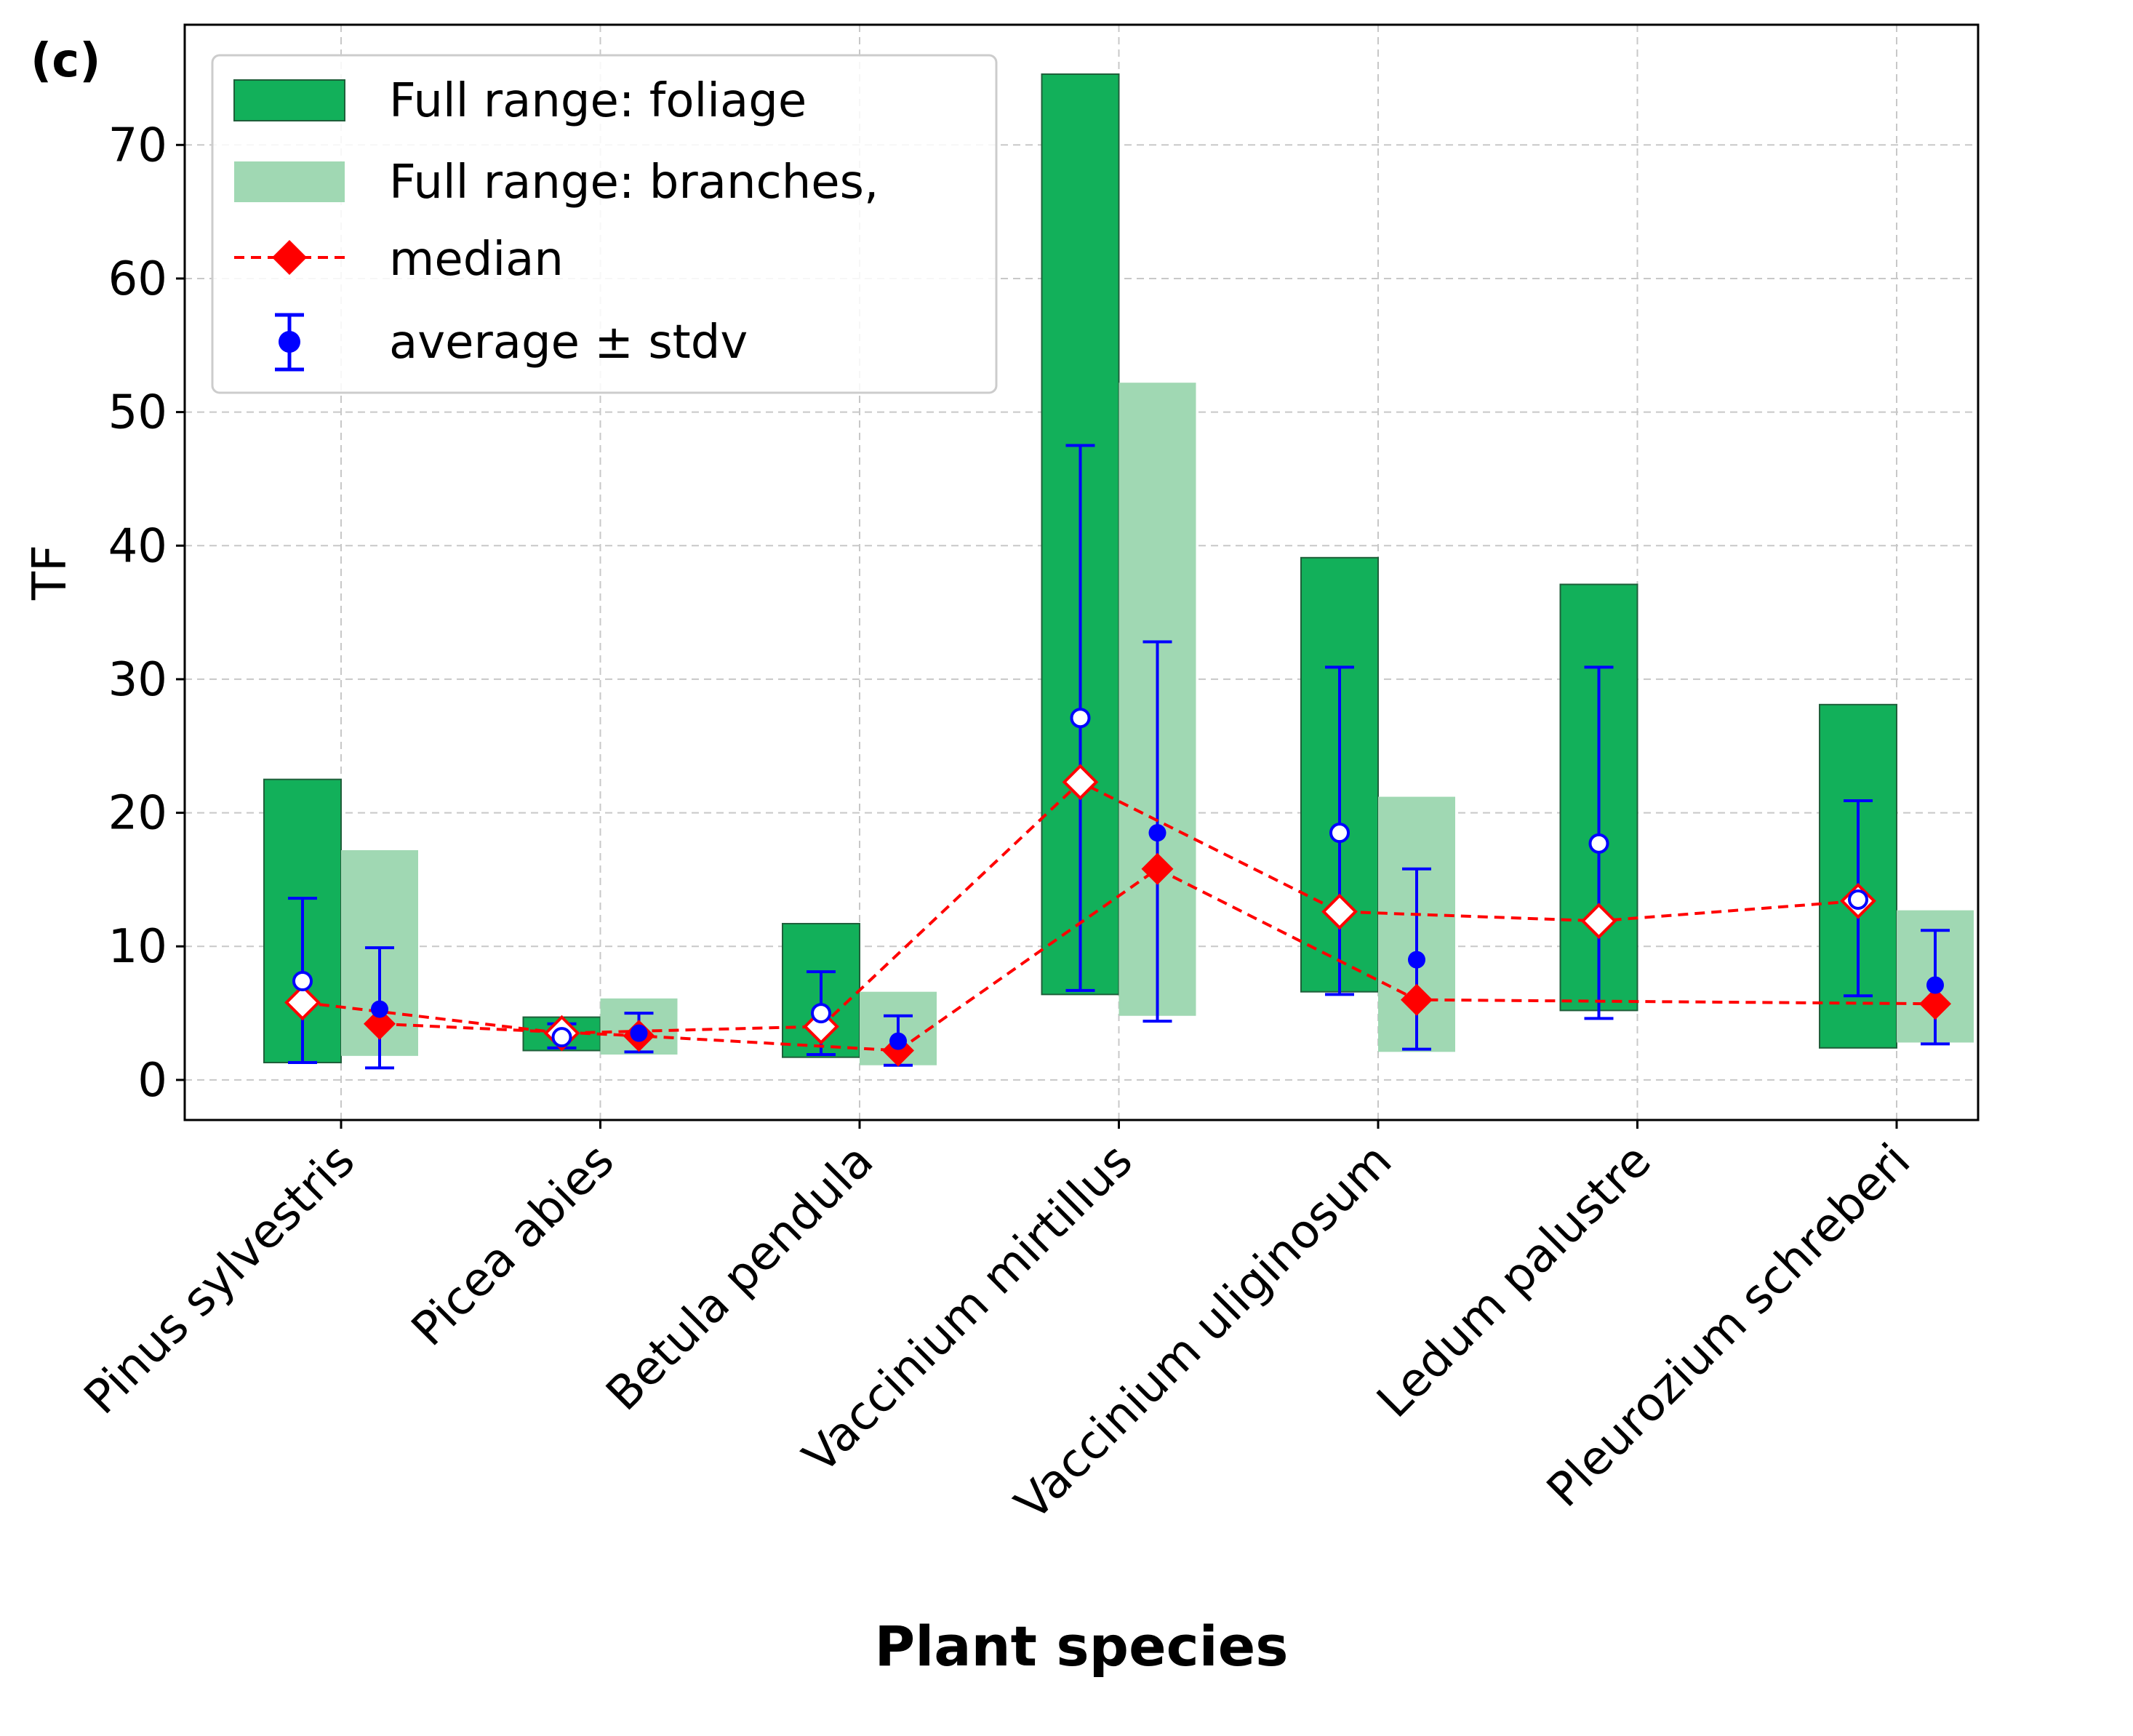 The height and width of the screenshot is (1736, 2133). Describe the element at coordinates (137, 680) in the screenshot. I see `y-tick-label: 30` at that location.